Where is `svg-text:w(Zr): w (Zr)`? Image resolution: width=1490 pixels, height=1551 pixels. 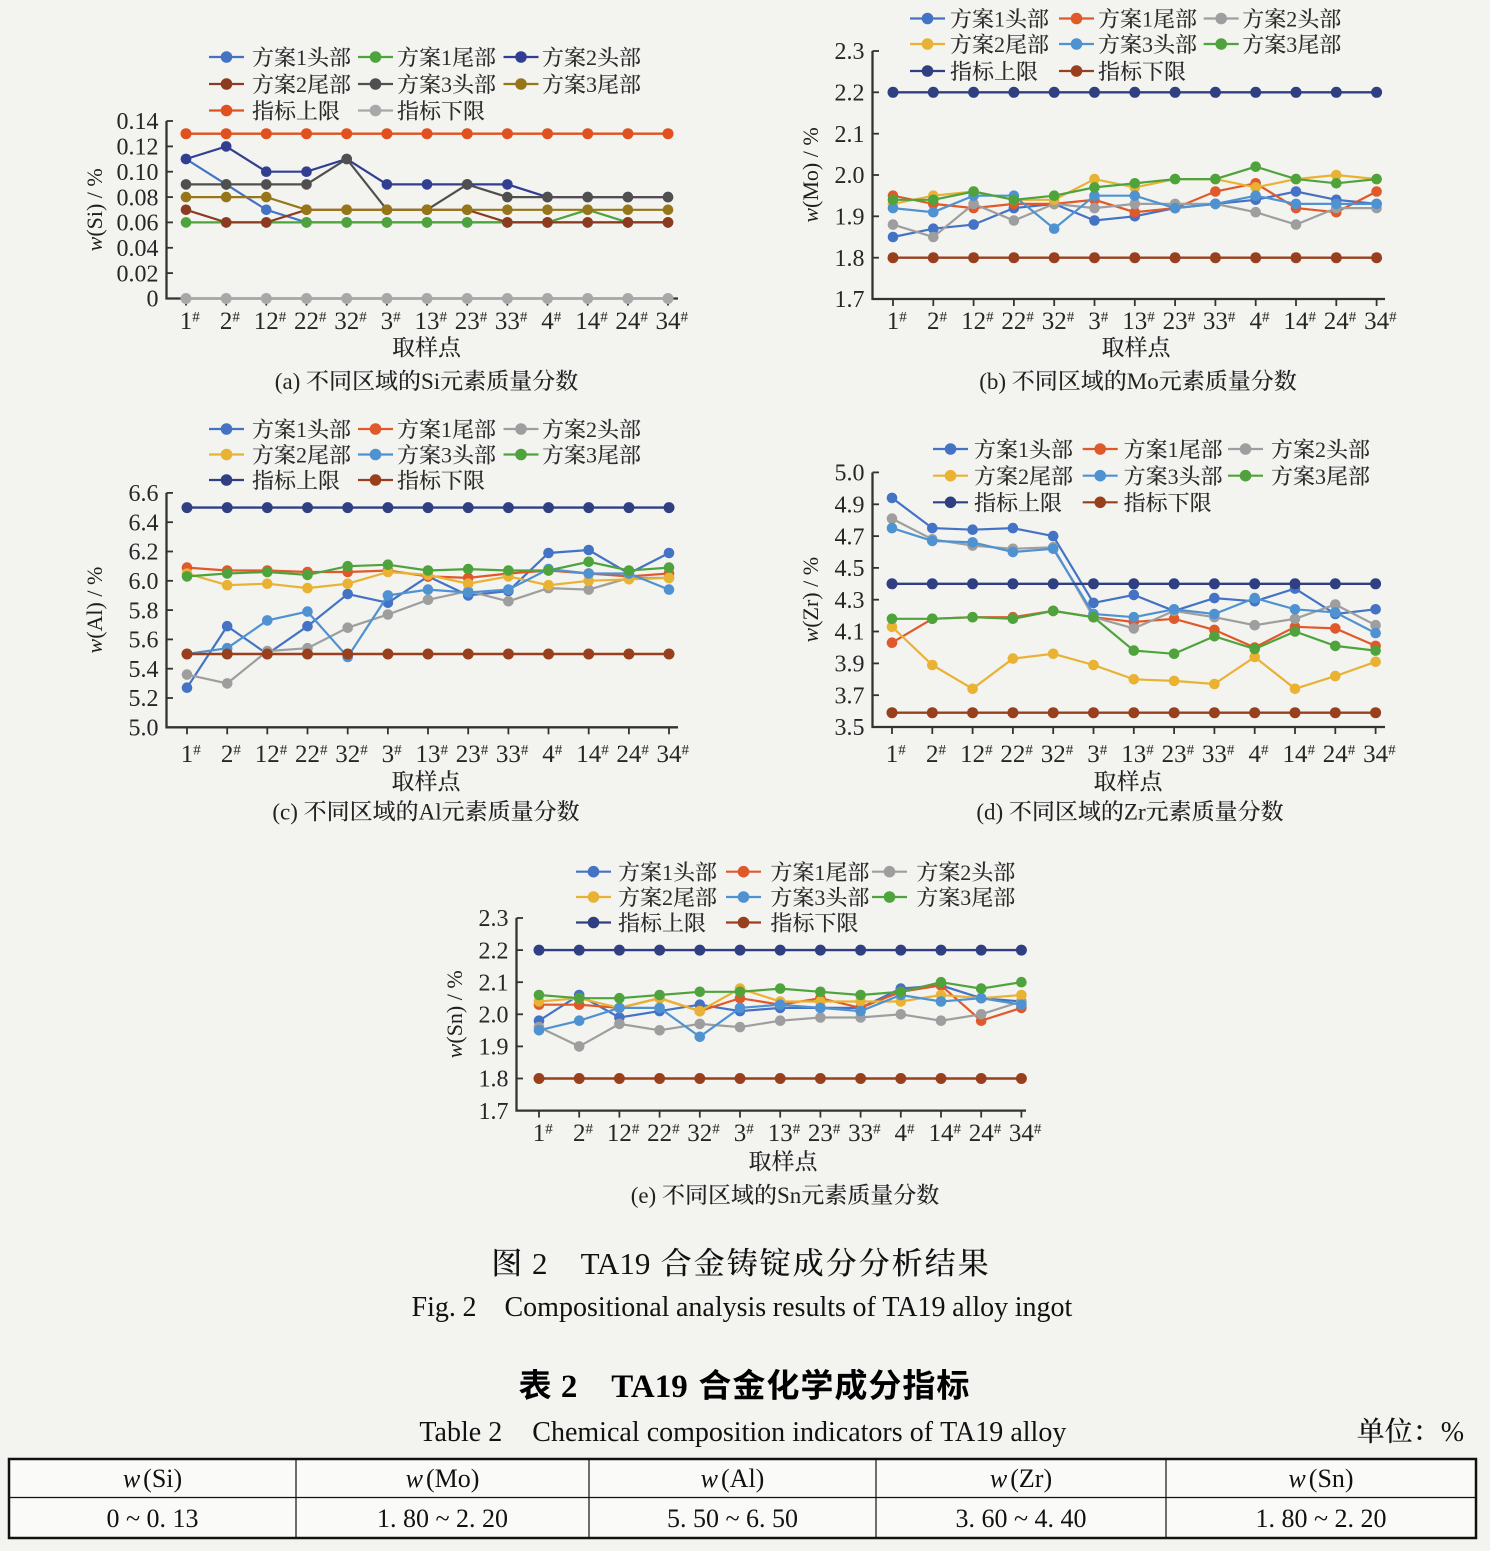
svg-text:w(Zr): w (Zr) is located at coordinates (1021, 1478).